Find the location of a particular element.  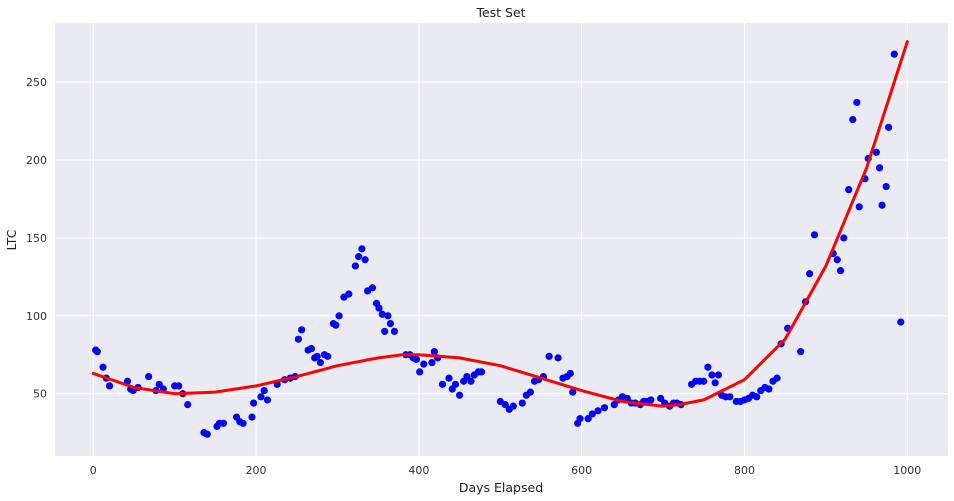

y-tick-label: 250 is located at coordinates (36, 82).